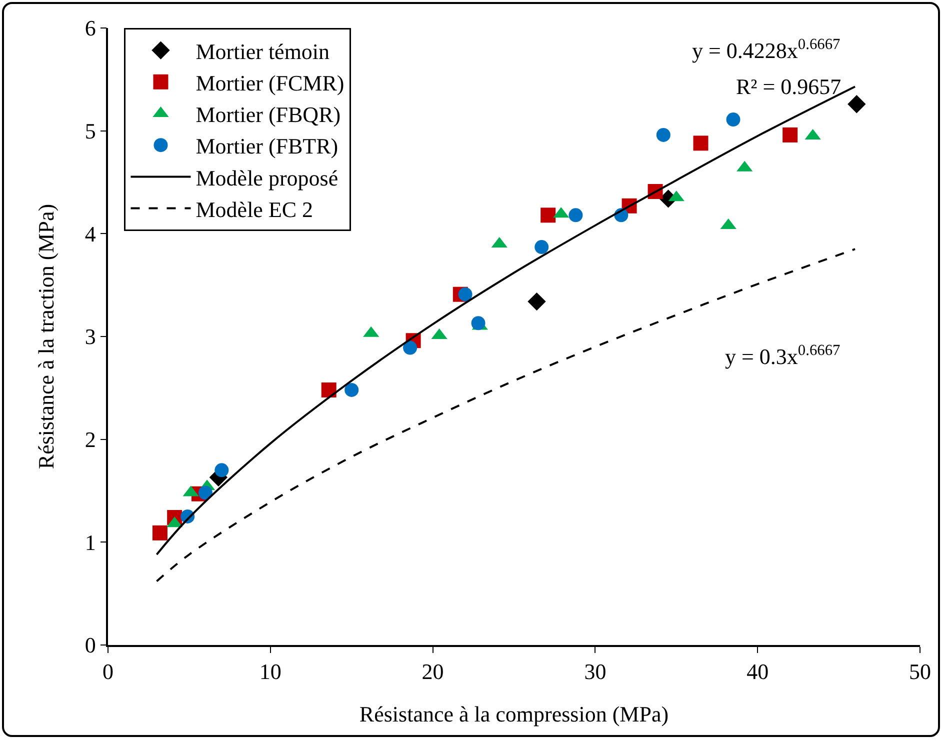  Describe the element at coordinates (920, 671) in the screenshot. I see `x-tick-label: 50` at that location.